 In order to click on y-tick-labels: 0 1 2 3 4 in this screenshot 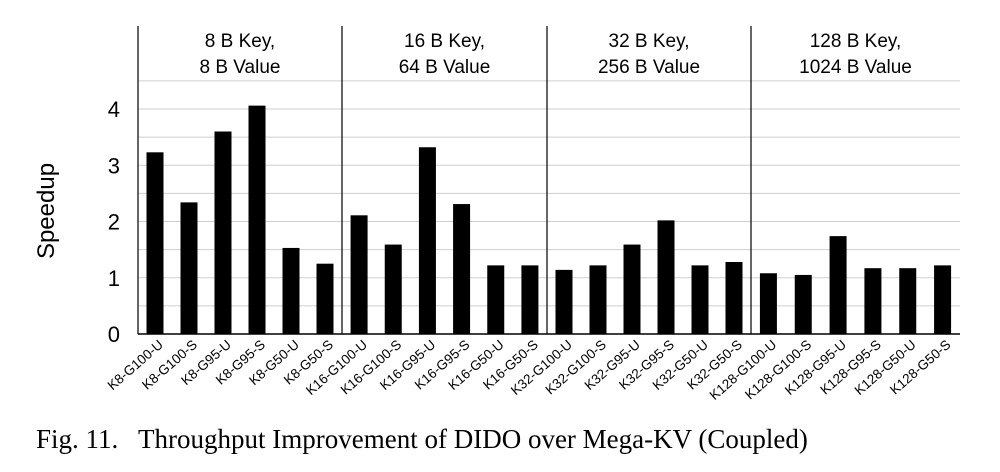, I will do `click(114, 222)`.